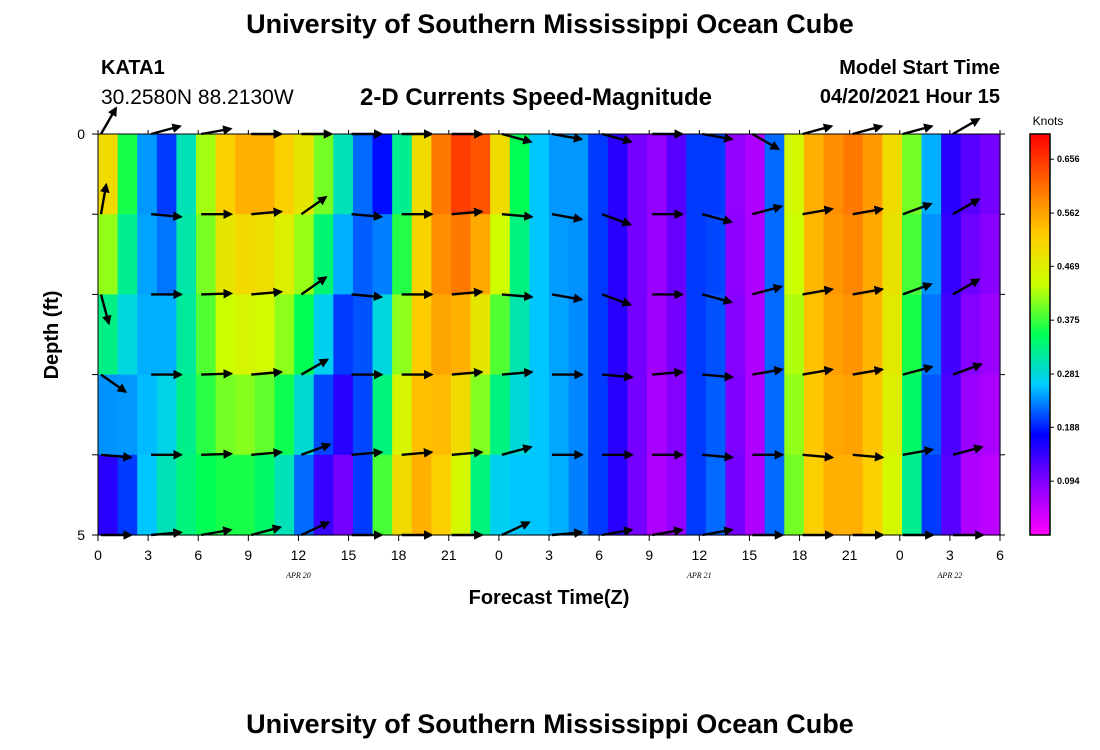 This screenshot has width=1100, height=750. Describe the element at coordinates (909, 97) in the screenshot. I see `model-start-value: 04/20/2021 Hour 15` at that location.